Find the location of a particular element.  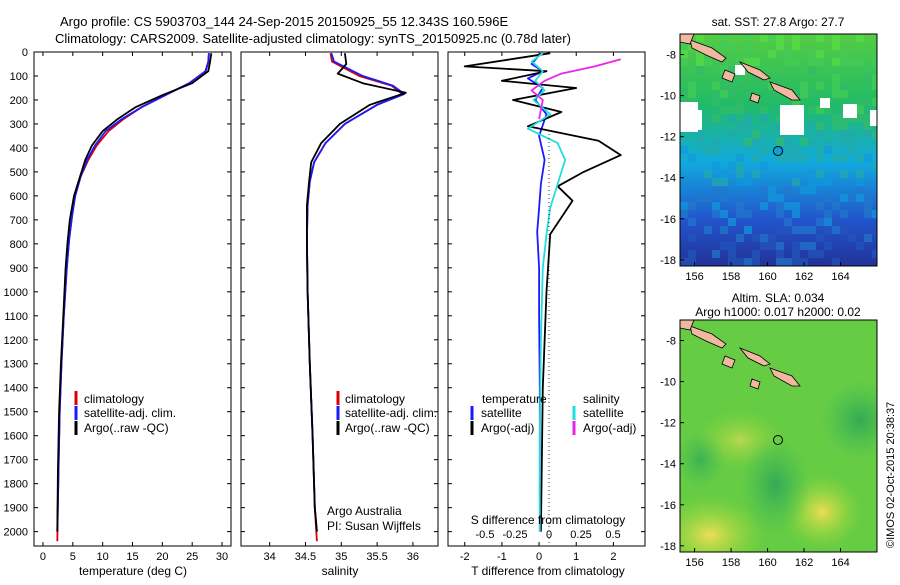

sla-map-subtitle: Argo h1000: 0.017 h2000: 0.02 is located at coordinates (778, 312).